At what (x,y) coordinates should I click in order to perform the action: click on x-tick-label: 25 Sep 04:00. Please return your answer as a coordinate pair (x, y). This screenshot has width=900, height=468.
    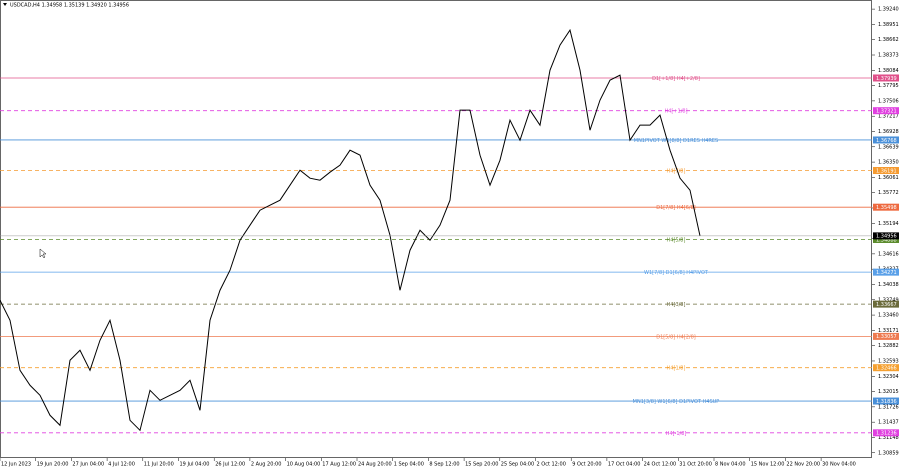
    Looking at the image, I should click on (517, 465).